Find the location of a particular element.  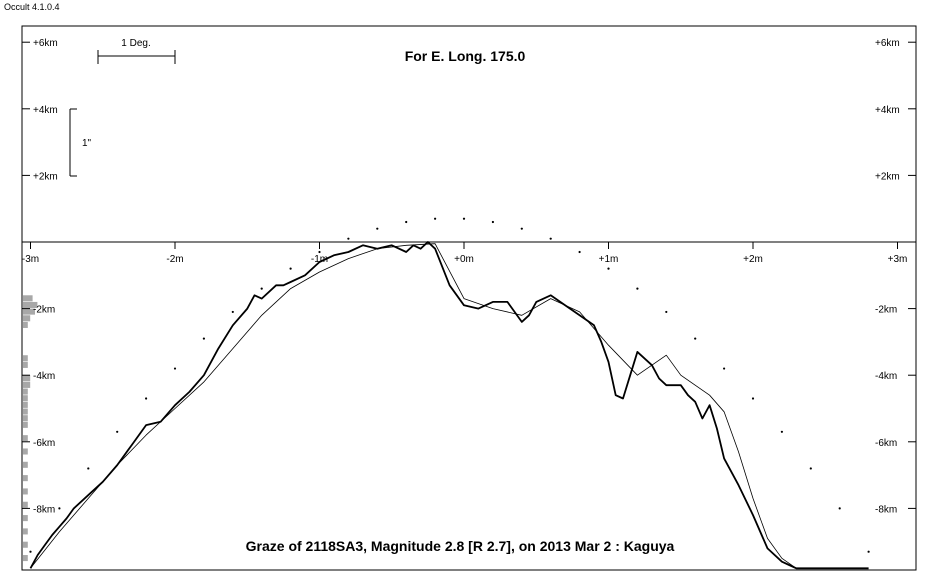

deg-scale-label: 1 Deg. is located at coordinates (135, 43).